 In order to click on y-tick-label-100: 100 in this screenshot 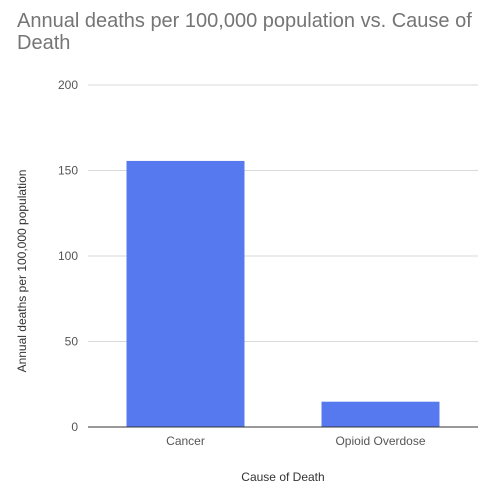, I will do `click(68, 256)`.